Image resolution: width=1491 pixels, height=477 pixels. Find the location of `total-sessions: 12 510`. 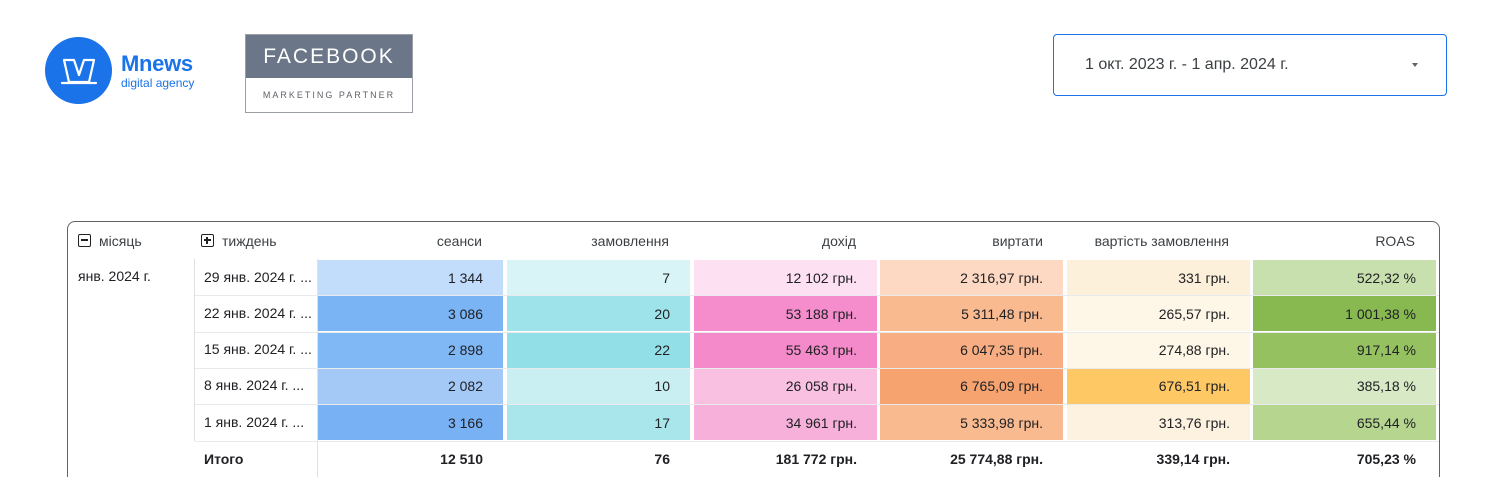

total-sessions: 12 510 is located at coordinates (461, 459).